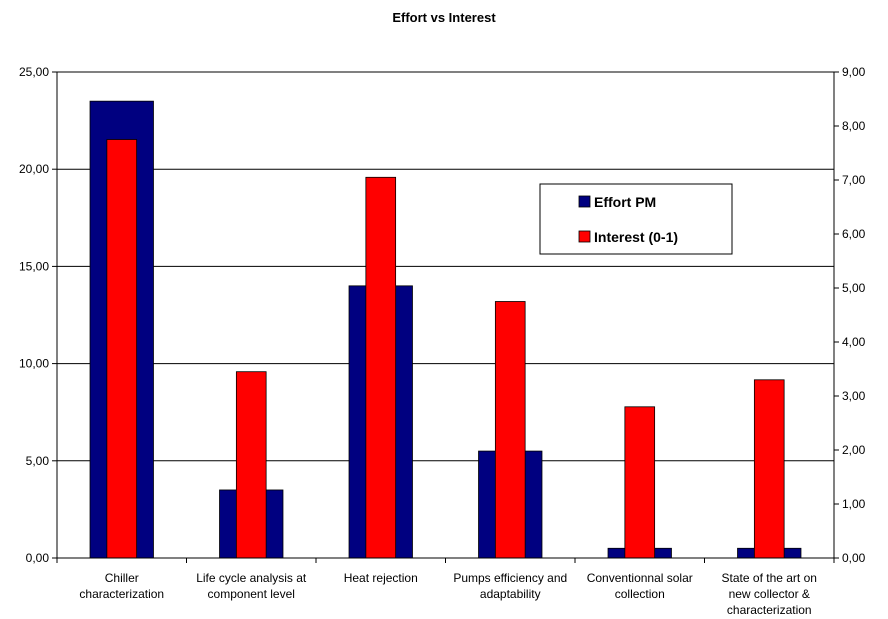 The image size is (888, 619). I want to click on category-label: Chiller characterization, so click(121, 586).